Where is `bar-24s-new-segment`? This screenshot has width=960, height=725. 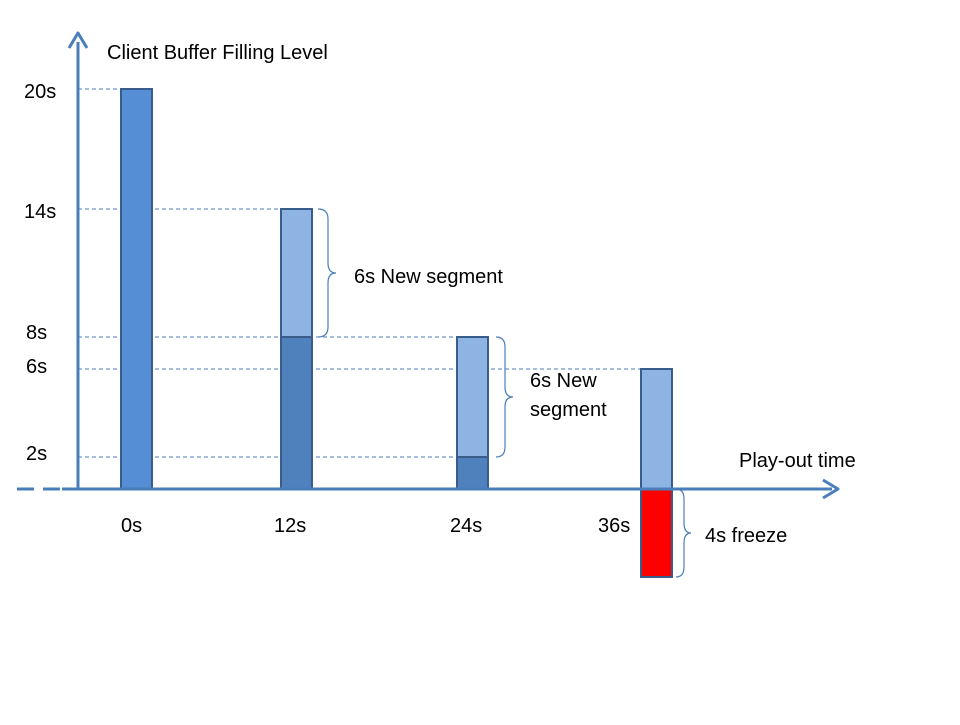
bar-24s-new-segment is located at coordinates (472, 397).